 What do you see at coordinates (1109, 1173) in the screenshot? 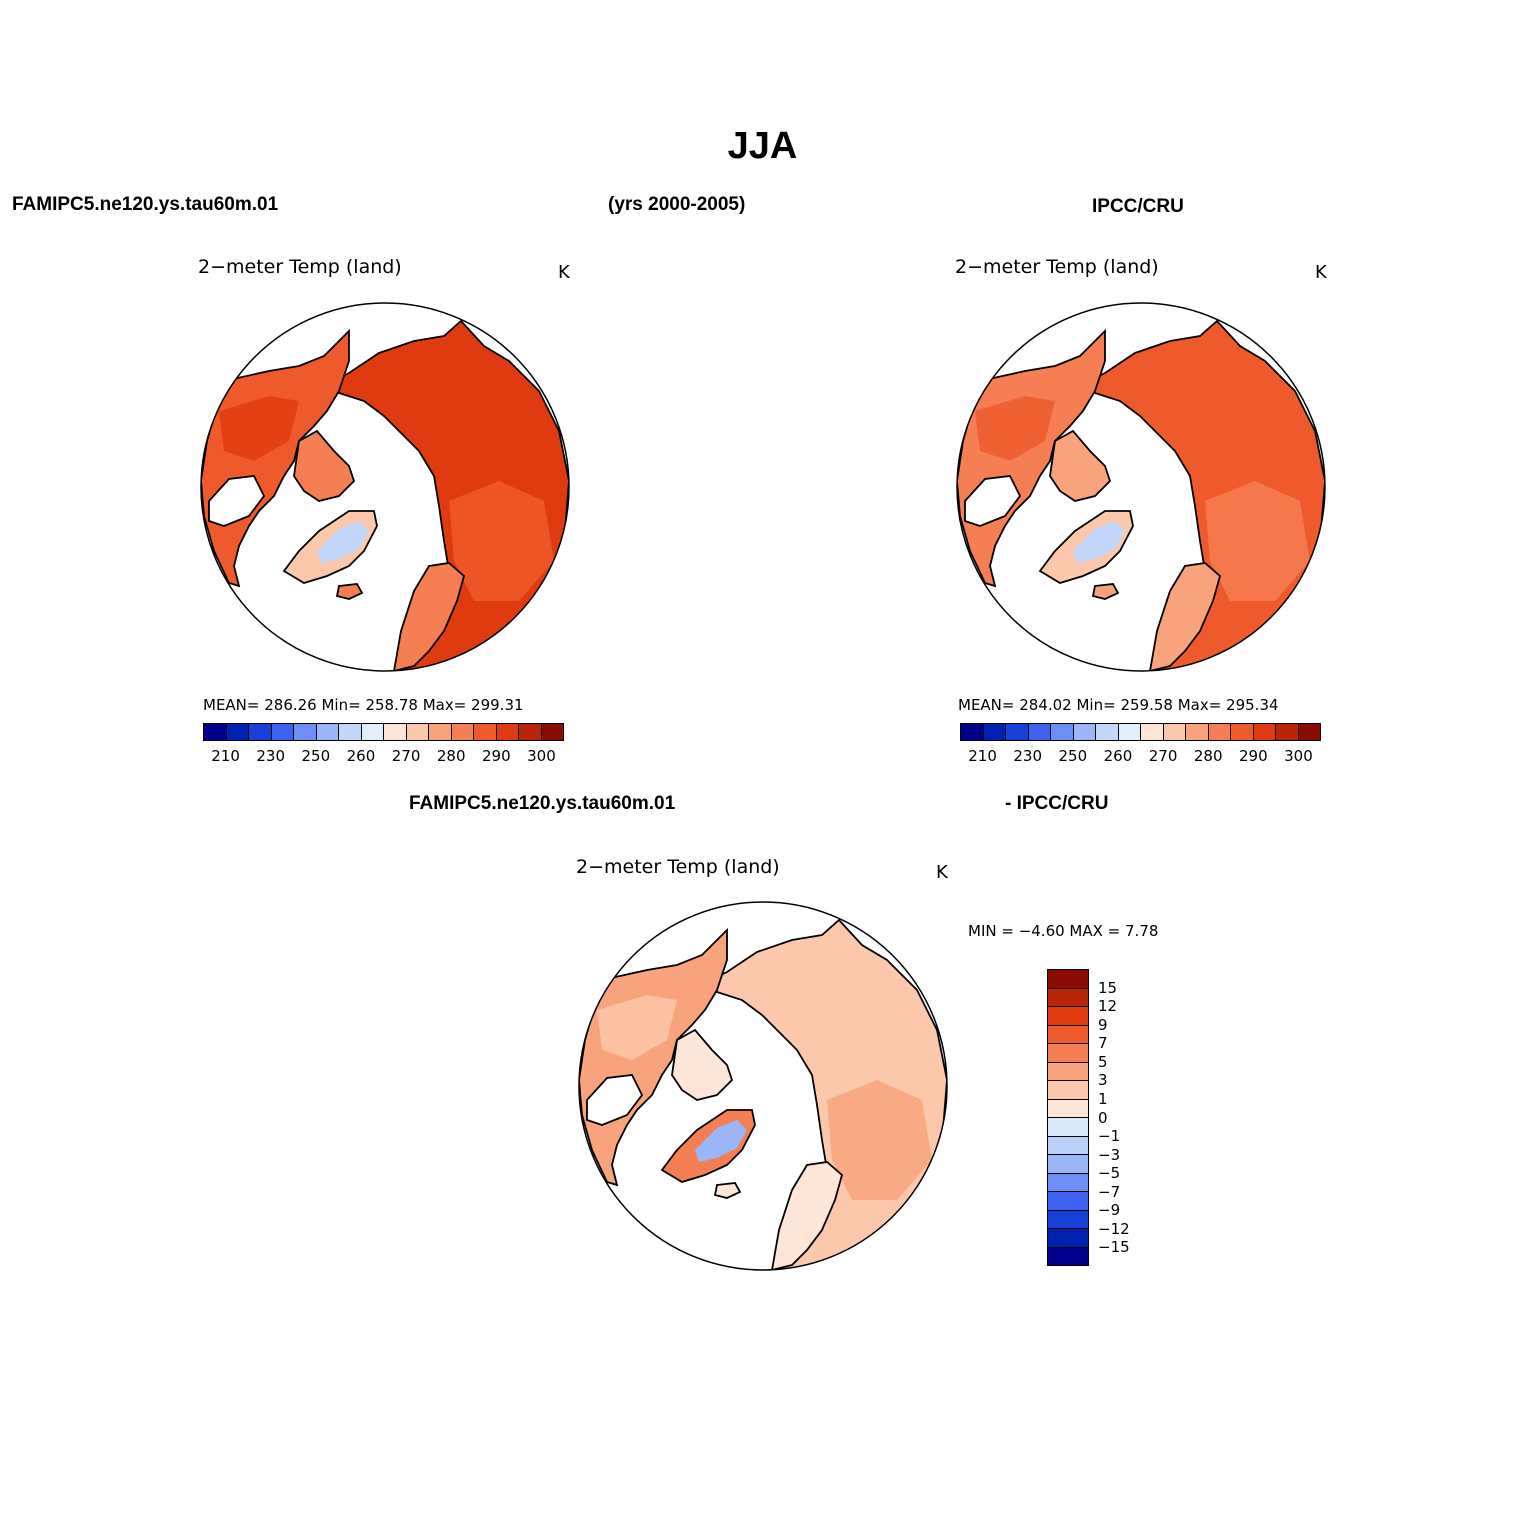
I see `colorbar-diff-label: −5` at bounding box center [1109, 1173].